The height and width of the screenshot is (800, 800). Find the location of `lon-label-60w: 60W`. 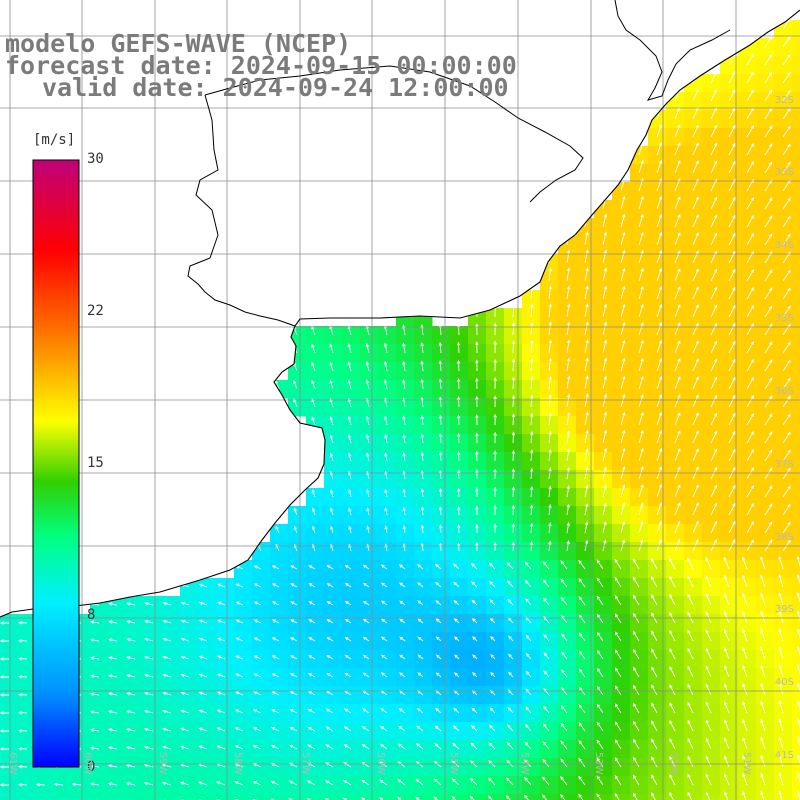

lon-label-60w: 60W is located at coordinates (87, 763).